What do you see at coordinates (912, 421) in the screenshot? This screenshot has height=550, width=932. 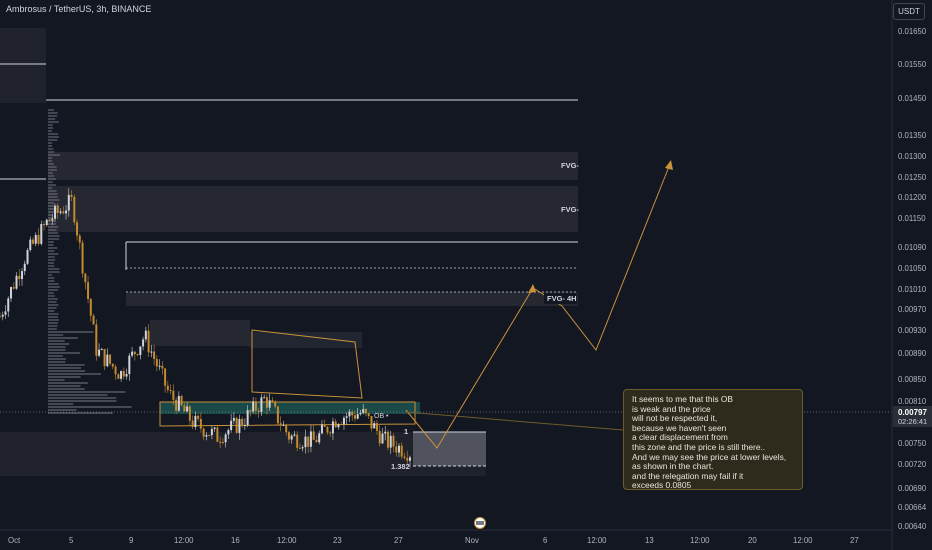 I see `bar-countdown: 02:26:41` at bounding box center [912, 421].